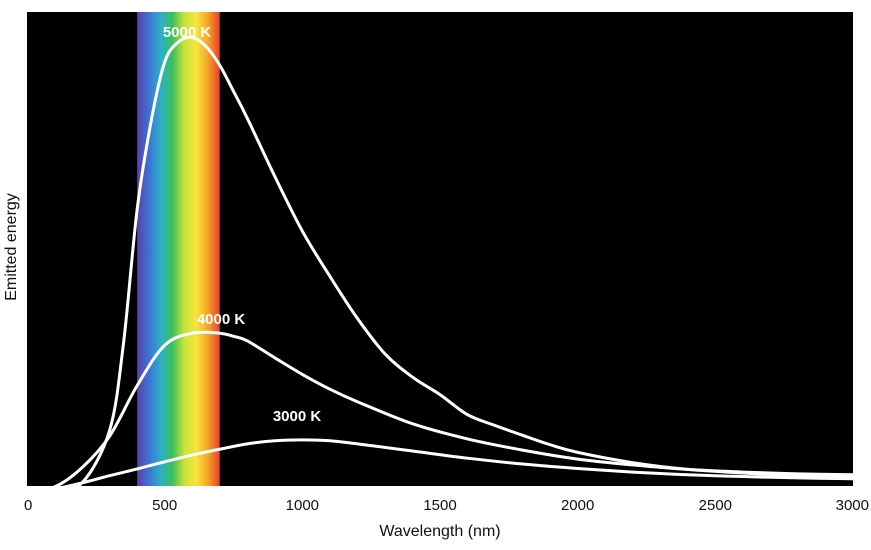 Image resolution: width=871 pixels, height=550 pixels. What do you see at coordinates (852, 505) in the screenshot?
I see `x-tick-label: 3000` at bounding box center [852, 505].